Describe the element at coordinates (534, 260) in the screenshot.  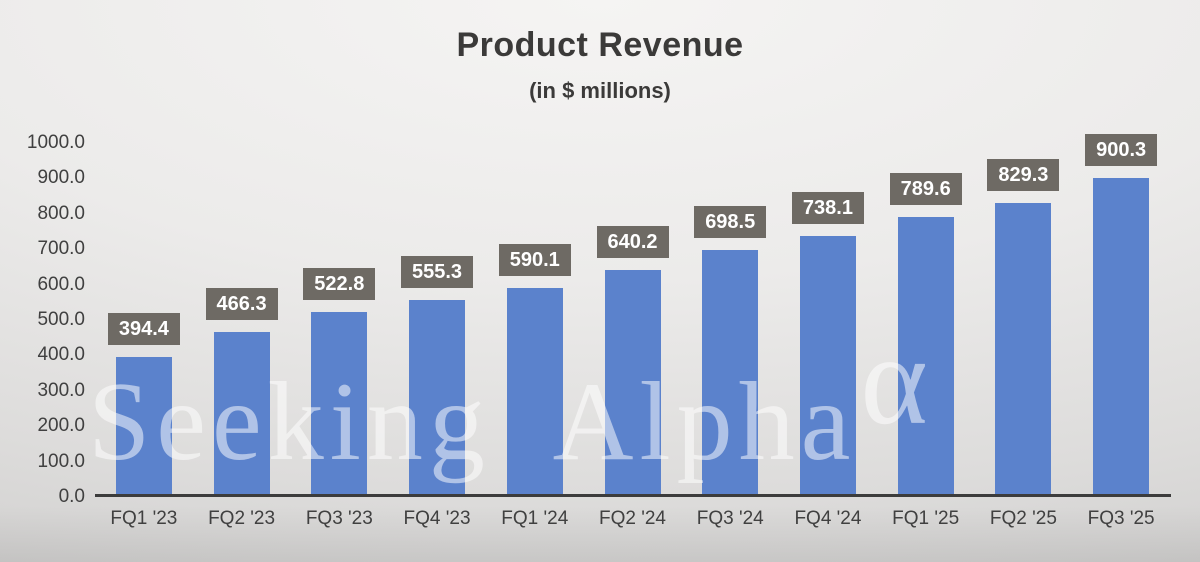
I see `bar-value-label: 590.1` at that location.